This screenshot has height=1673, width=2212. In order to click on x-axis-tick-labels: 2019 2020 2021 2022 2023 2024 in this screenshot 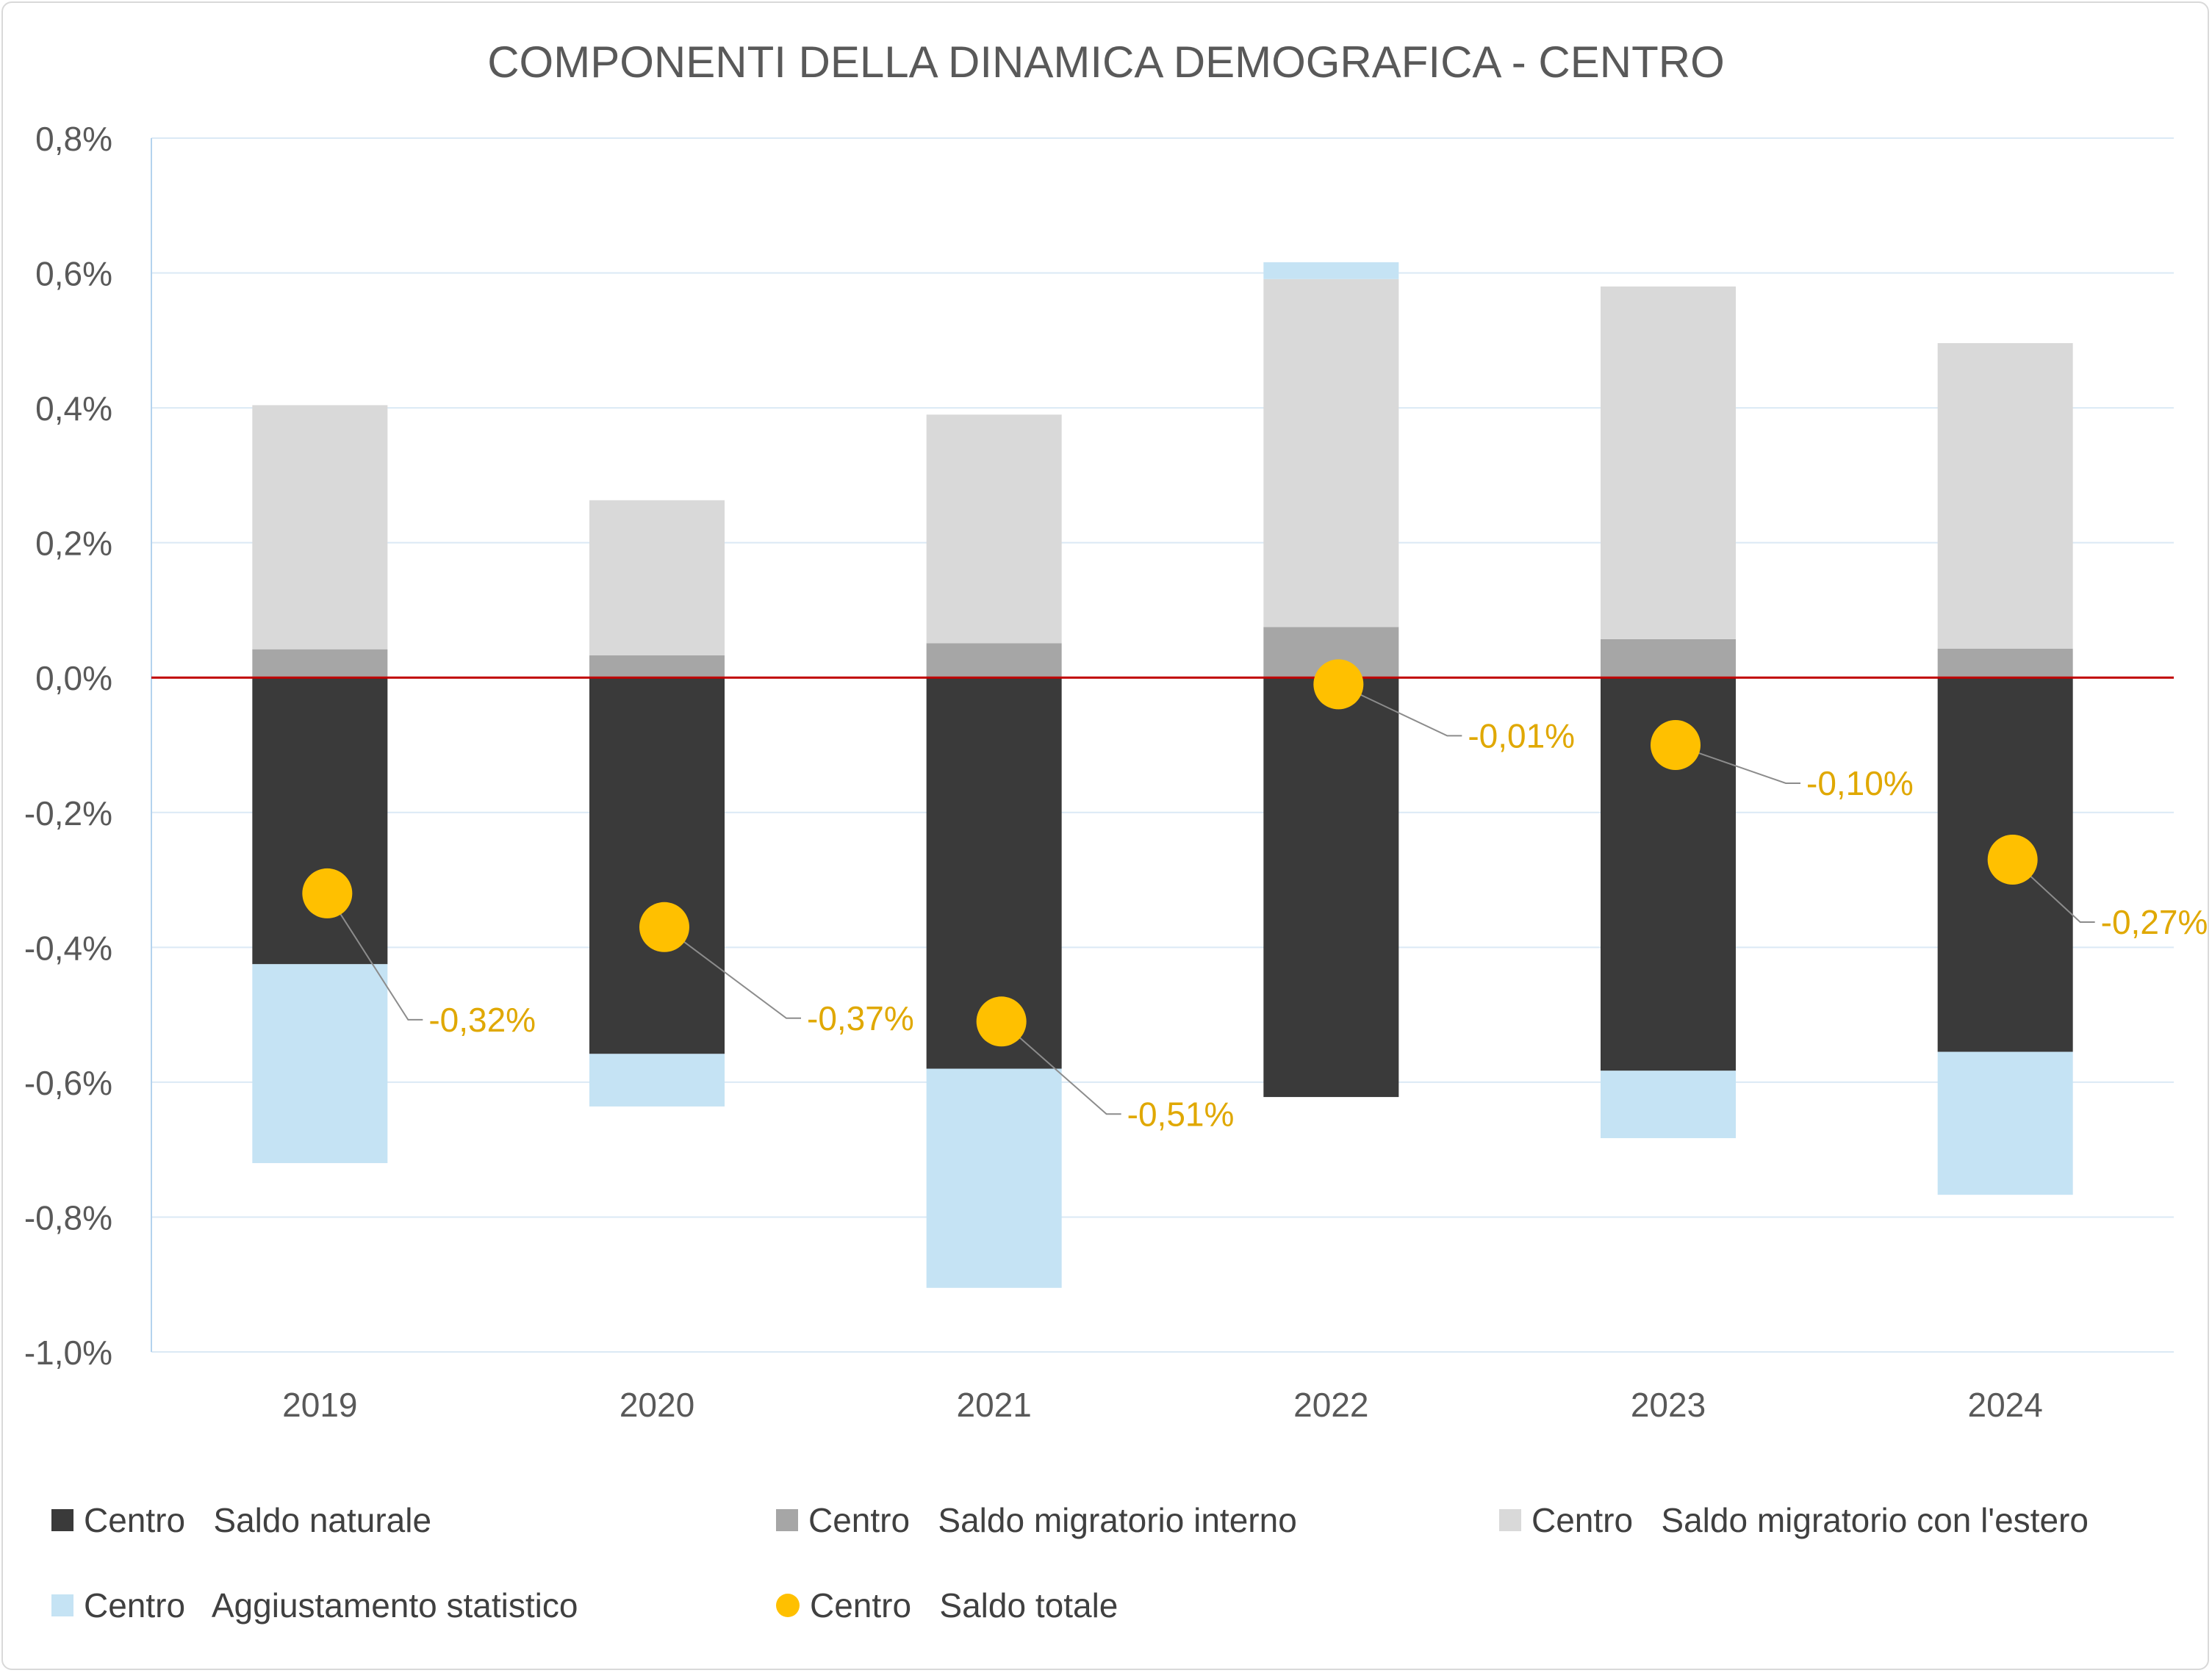, I will do `click(1162, 1405)`.